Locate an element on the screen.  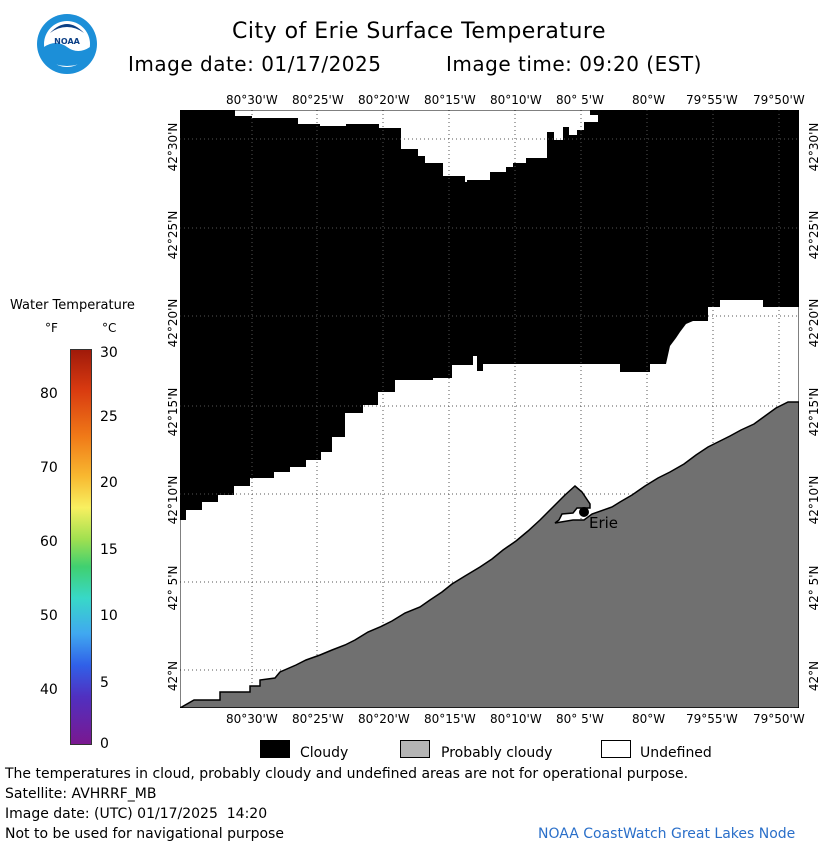
lat-label-right: 42°10'N is located at coordinates (814, 500).